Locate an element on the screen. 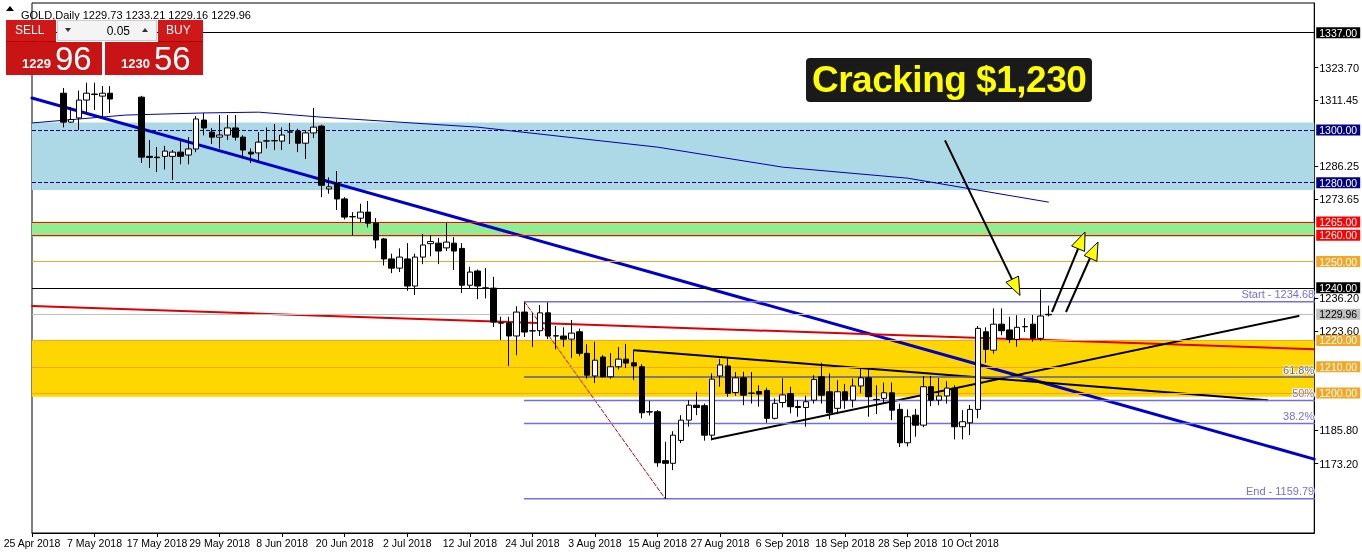 The image size is (1362, 554). series-label: Start - 1234.68 is located at coordinates (1278, 294).